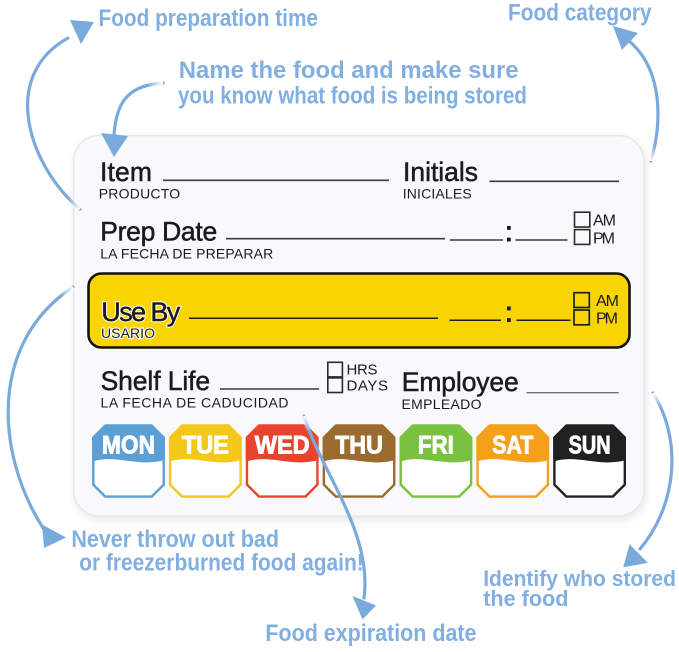 Image resolution: width=679 pixels, height=652 pixels. I want to click on svg-text: Initials, so click(440, 172).